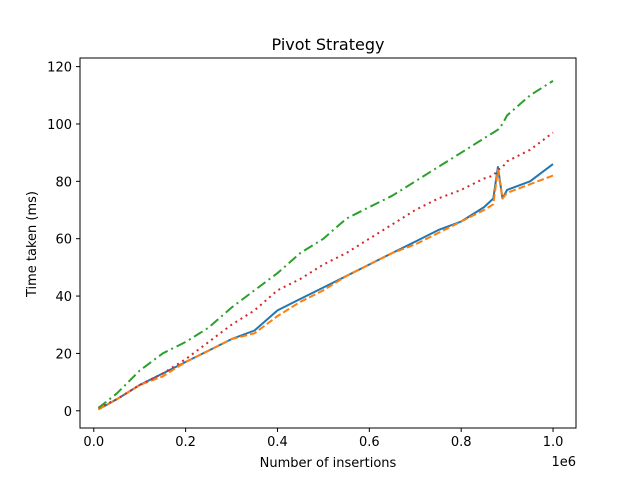 The height and width of the screenshot is (480, 640). What do you see at coordinates (277, 442) in the screenshot?
I see `x-tick-label: 0.4` at bounding box center [277, 442].